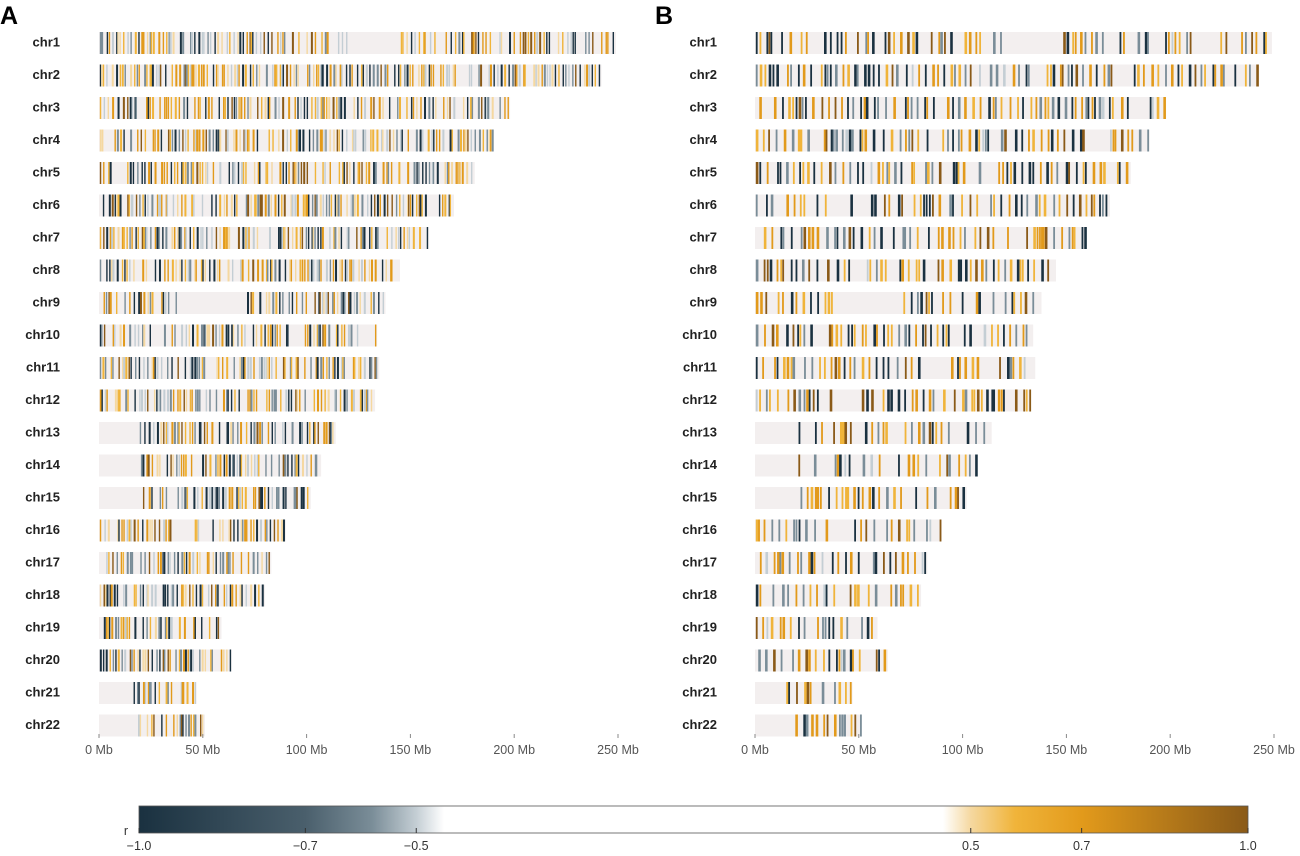  What do you see at coordinates (866, 303) in the screenshot?
I see `chromosome-chr9: chr9` at bounding box center [866, 303].